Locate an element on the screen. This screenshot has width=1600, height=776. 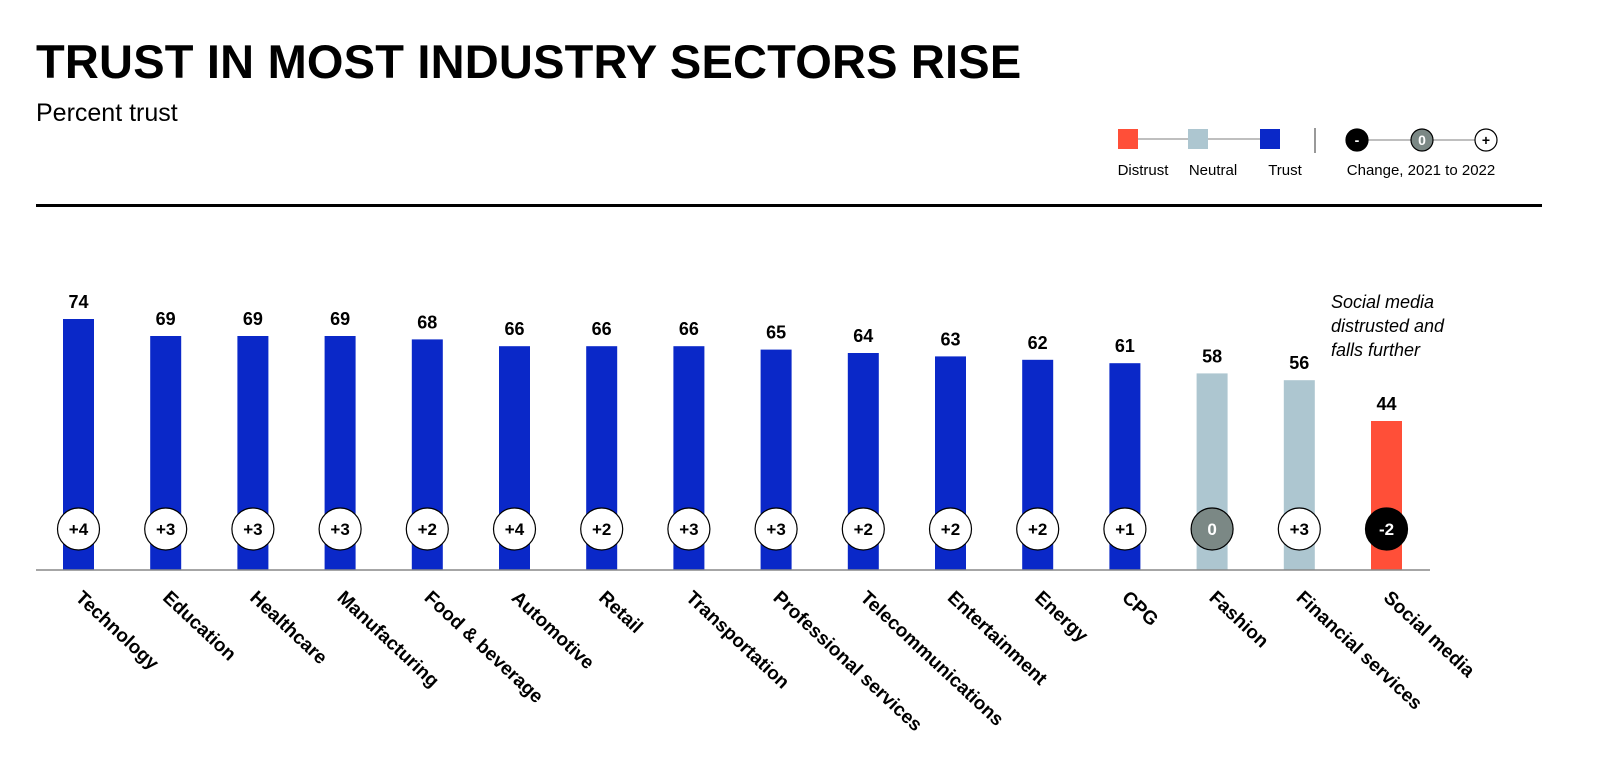
chart-subtitle: Percent trust is located at coordinates (107, 113).